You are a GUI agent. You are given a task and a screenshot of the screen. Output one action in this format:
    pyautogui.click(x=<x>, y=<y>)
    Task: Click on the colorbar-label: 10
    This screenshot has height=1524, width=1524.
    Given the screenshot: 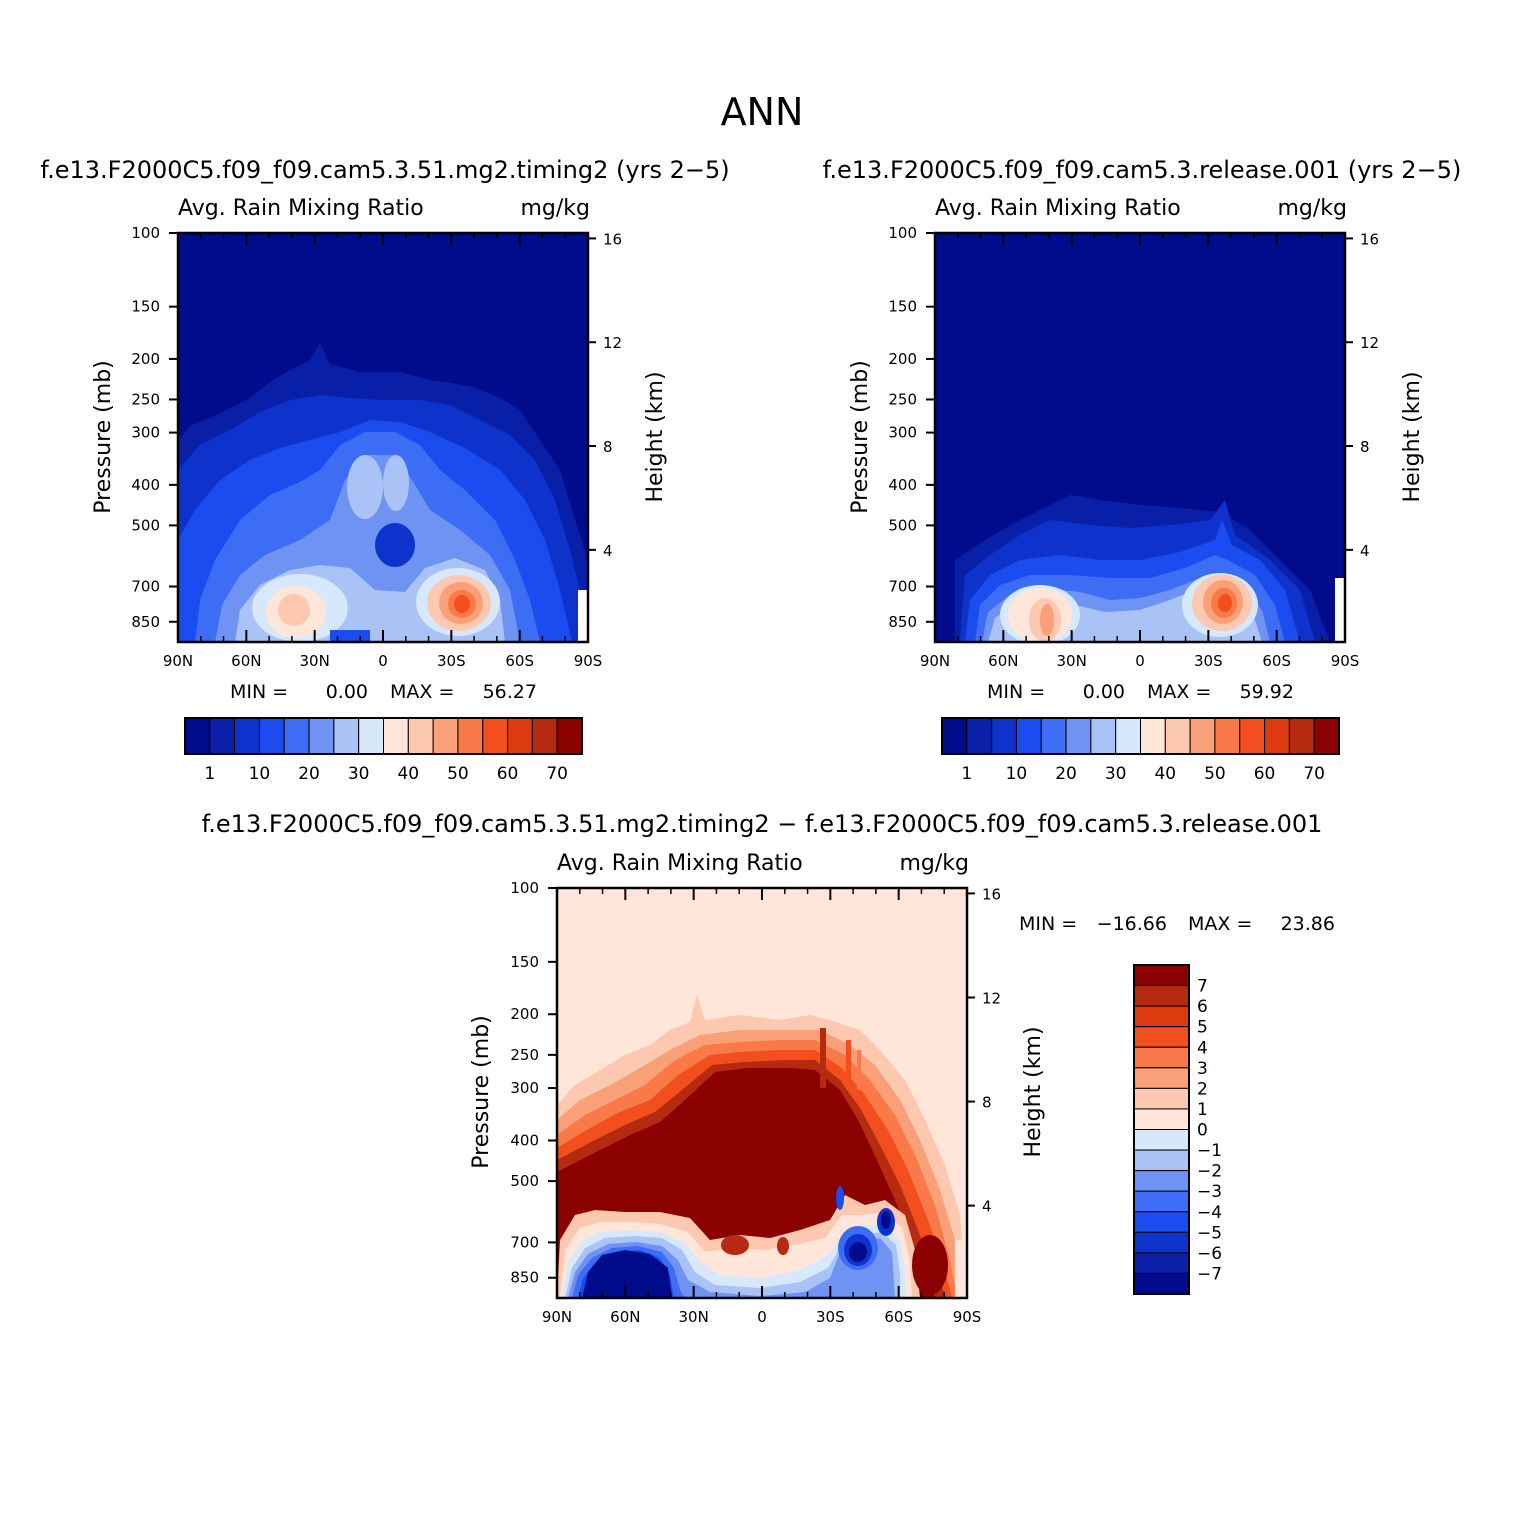 What is the action you would take?
    pyautogui.click(x=260, y=774)
    